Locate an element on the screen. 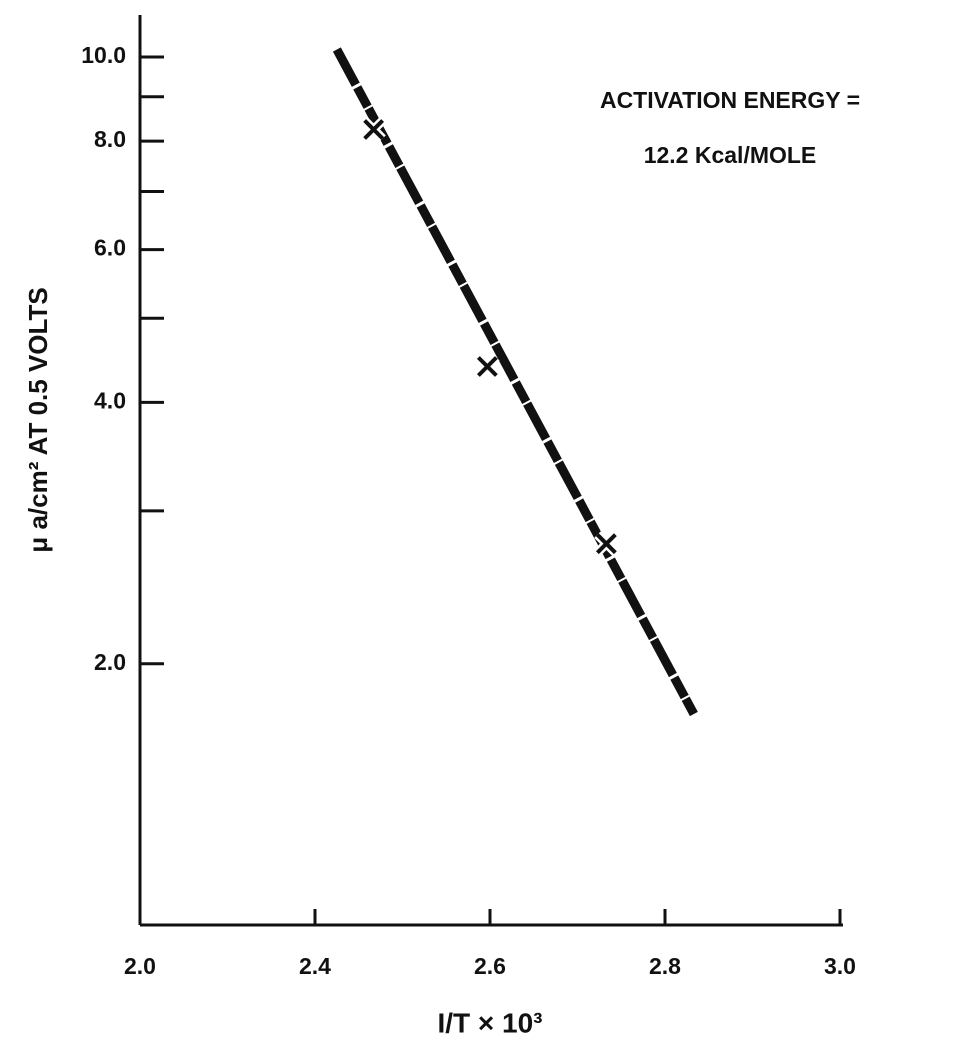 This screenshot has width=965, height=1061. x-origin-label: 2.0 is located at coordinates (140, 966).